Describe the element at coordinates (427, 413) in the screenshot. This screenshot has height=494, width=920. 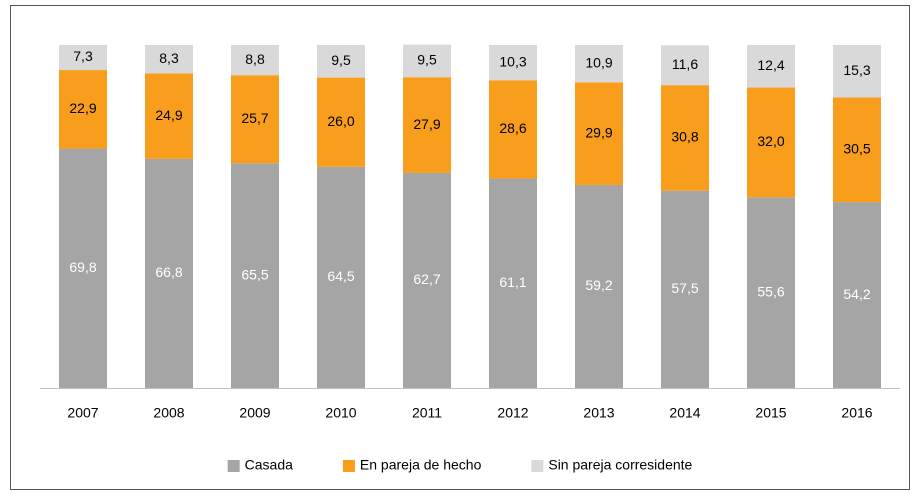
I see `x-tick-label: 2011` at that location.